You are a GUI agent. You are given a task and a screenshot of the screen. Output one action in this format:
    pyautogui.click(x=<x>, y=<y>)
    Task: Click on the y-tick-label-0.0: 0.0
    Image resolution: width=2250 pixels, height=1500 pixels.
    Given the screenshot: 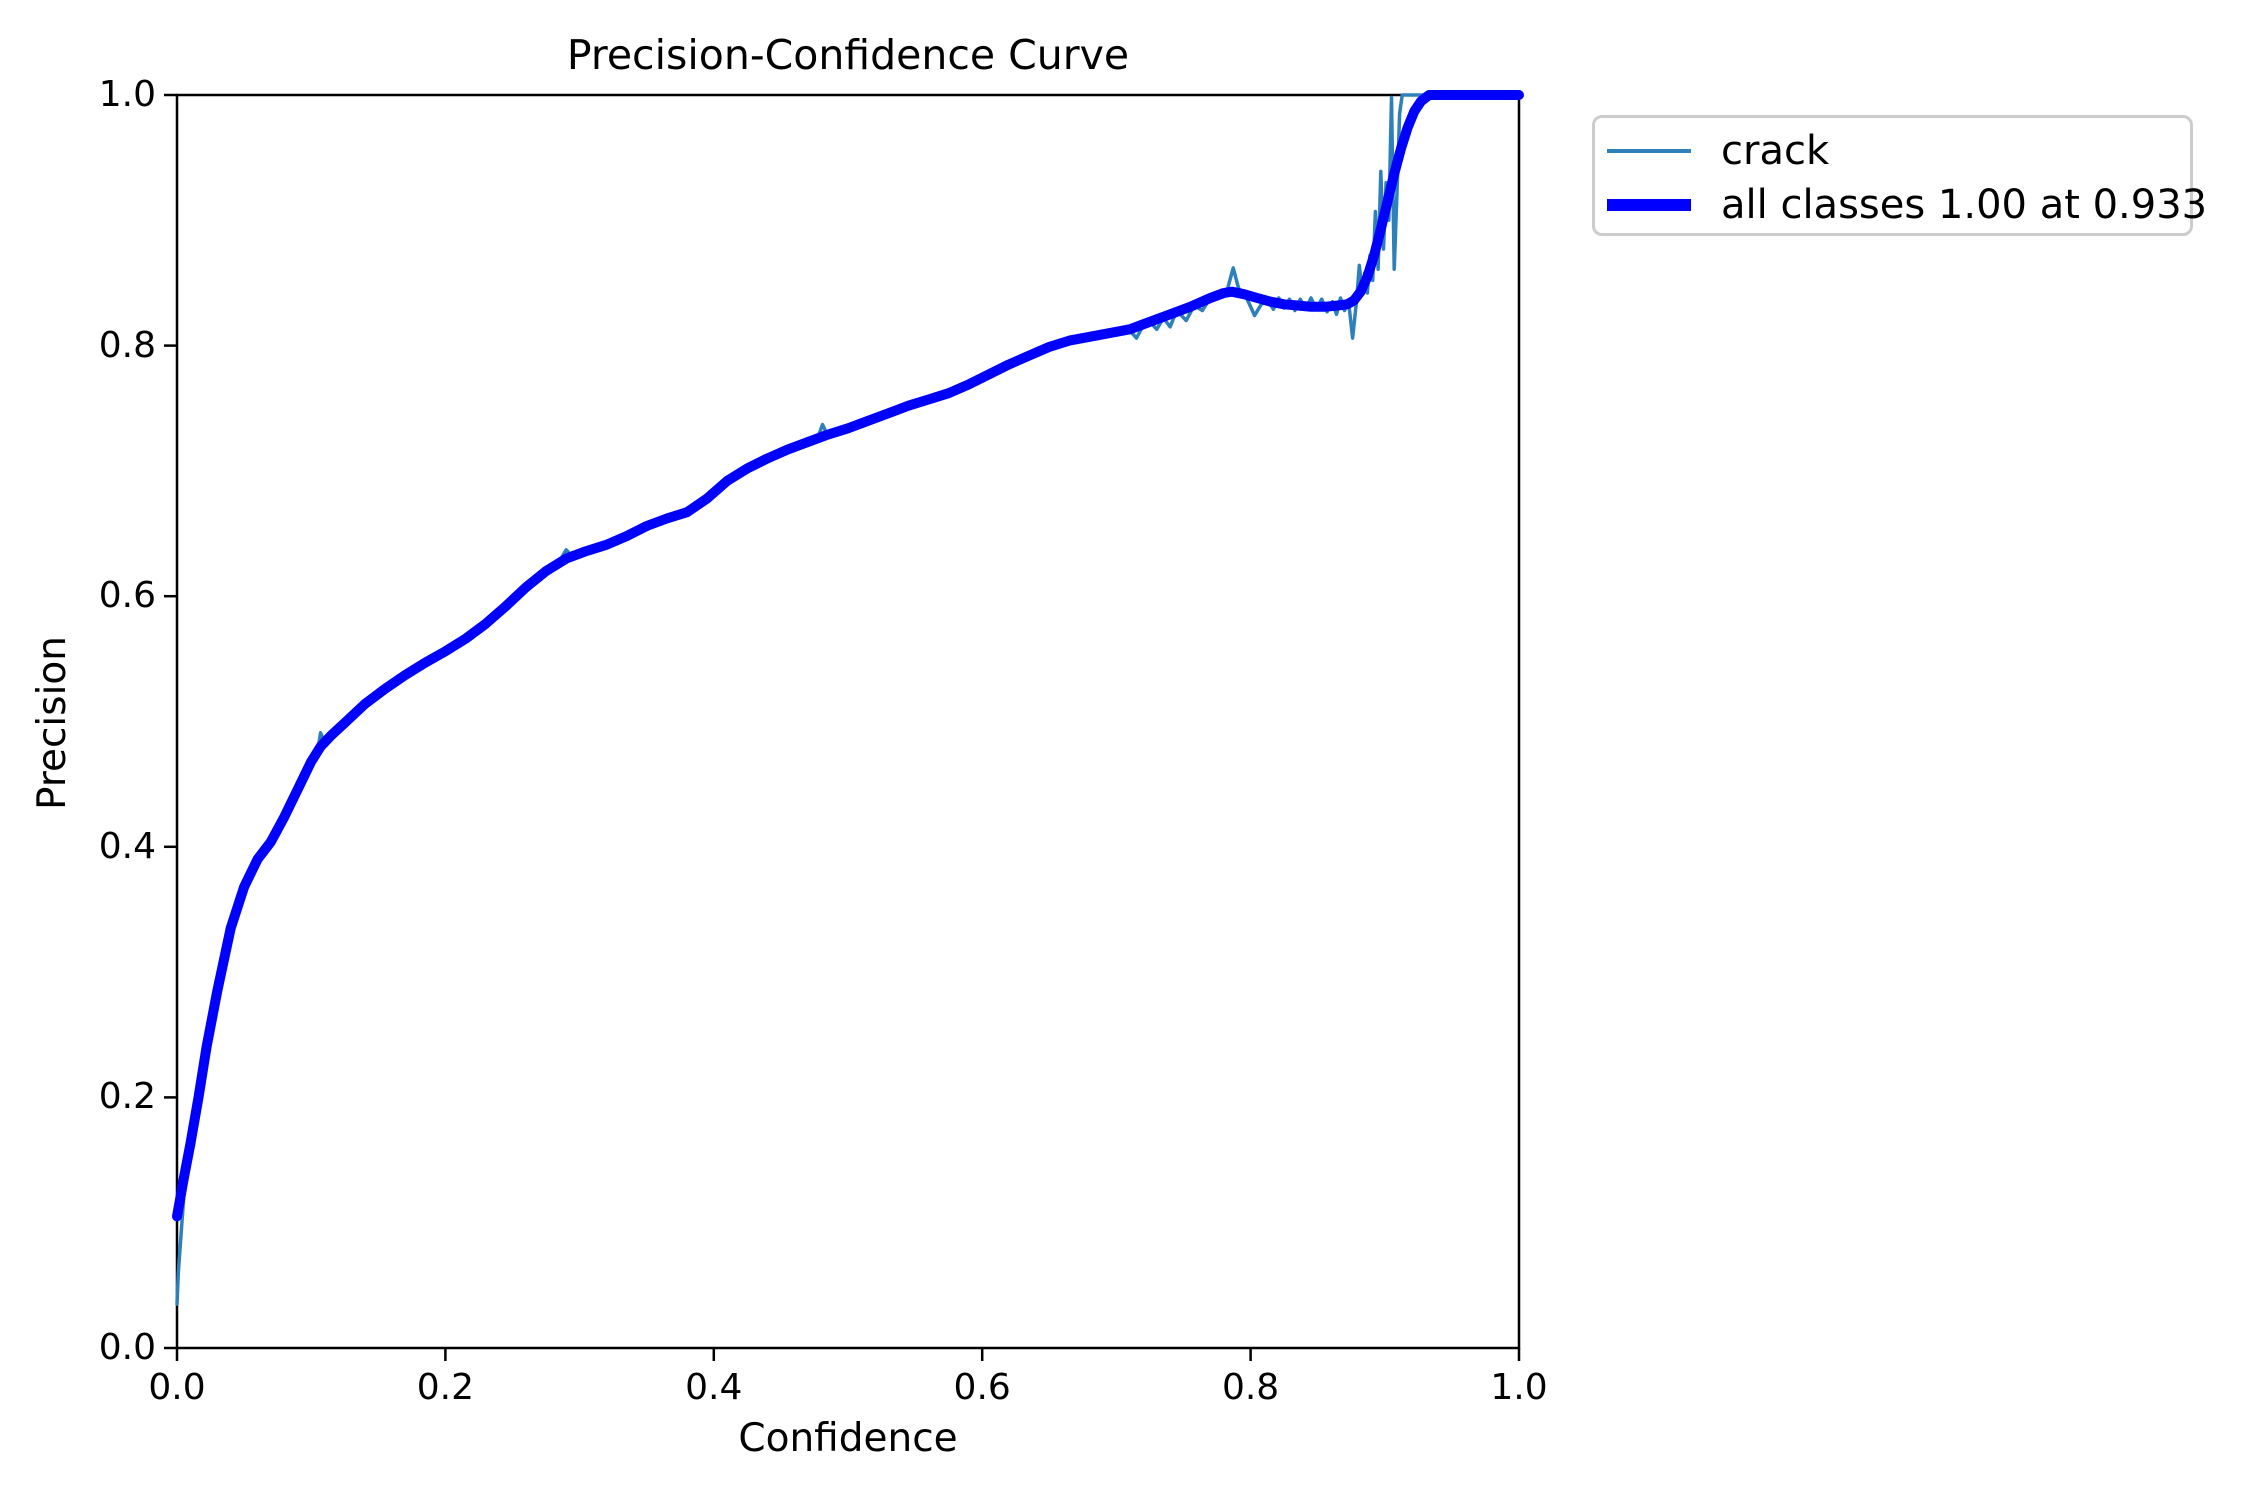 What is the action you would take?
    pyautogui.click(x=127, y=1347)
    